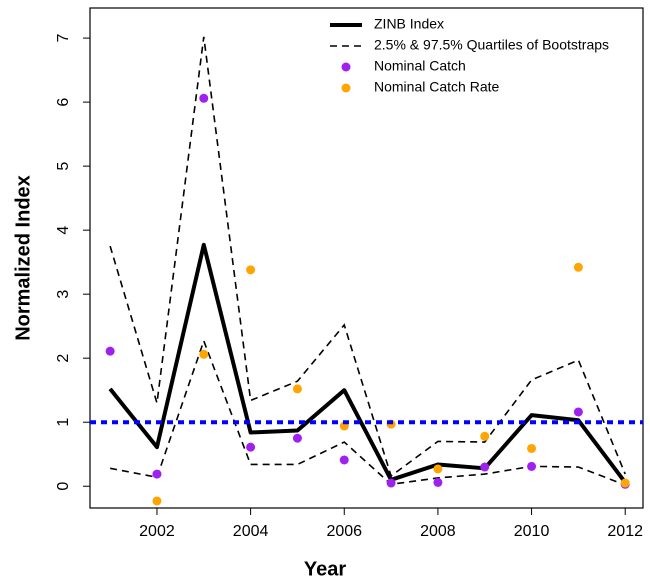 The height and width of the screenshot is (582, 650). Describe the element at coordinates (251, 531) in the screenshot. I see `x-tick-label: 2004` at that location.